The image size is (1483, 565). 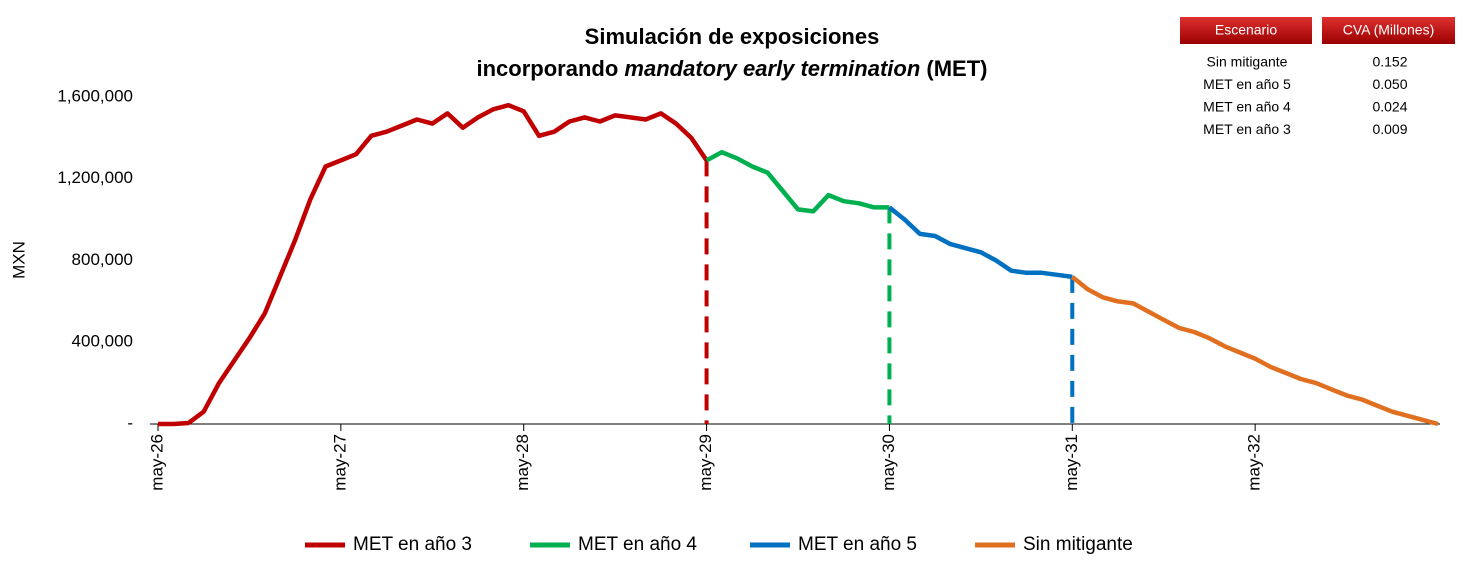 I want to click on table-cell: MET en año 5, so click(x=1247, y=84).